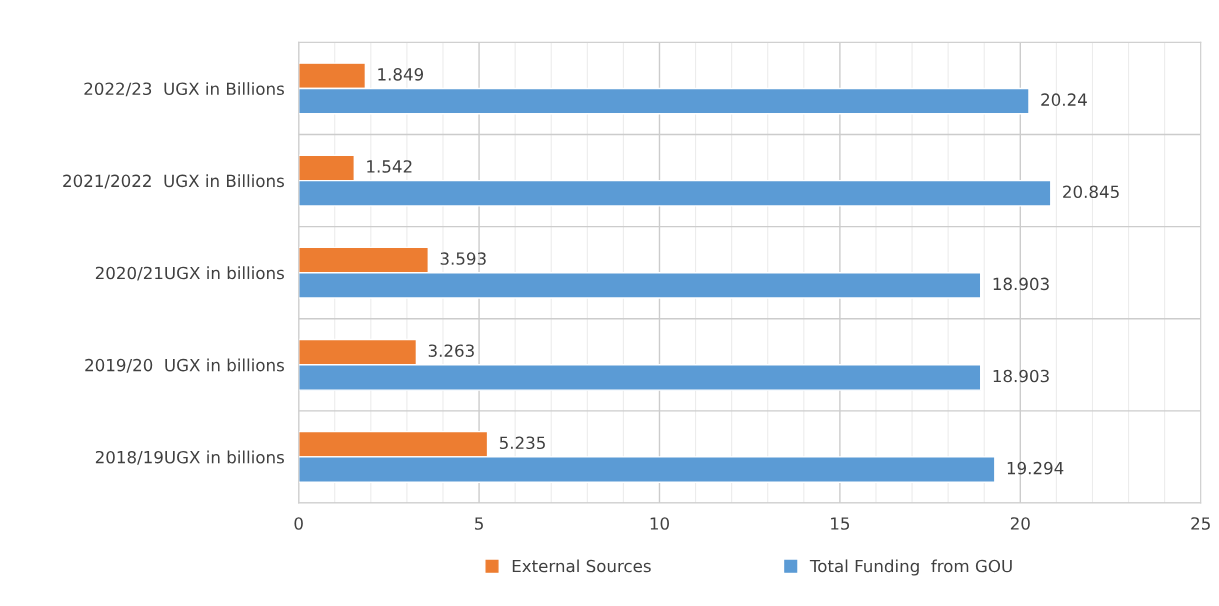 The width and height of the screenshot is (1219, 606). Describe the element at coordinates (189, 273) in the screenshot. I see `y-tick-label: 2020/21UGX in billions` at that location.